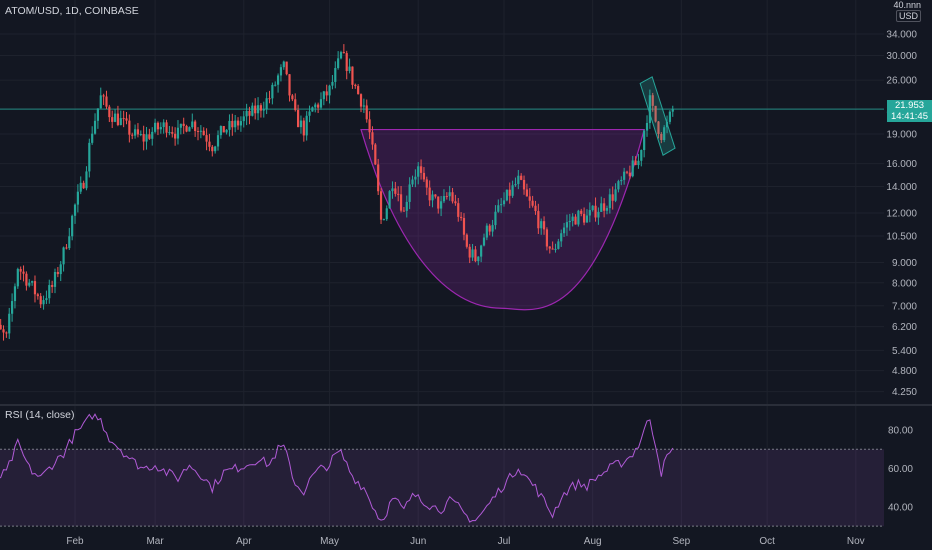  I want to click on rsi-indicator-label: RSI (14, close), so click(40, 415).